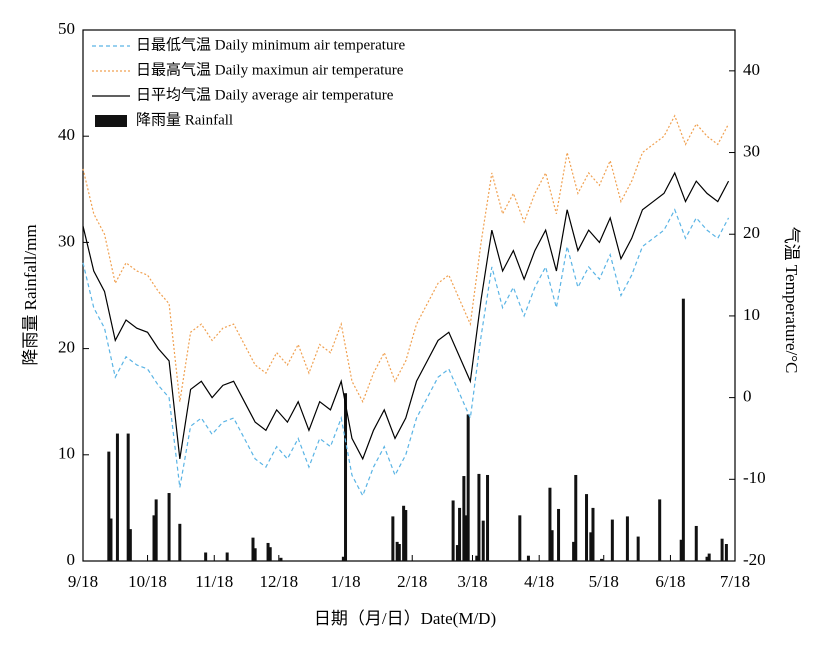 The height and width of the screenshot is (651, 827). Describe the element at coordinates (412, 581) in the screenshot. I see `x-tick-label: 2/18` at that location.